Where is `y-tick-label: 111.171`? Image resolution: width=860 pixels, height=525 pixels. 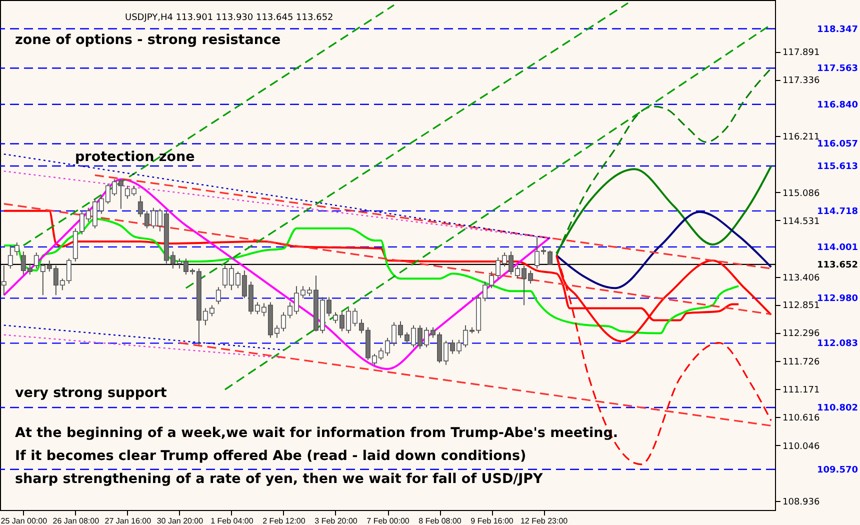 y-tick-label: 111.171 is located at coordinates (801, 390).